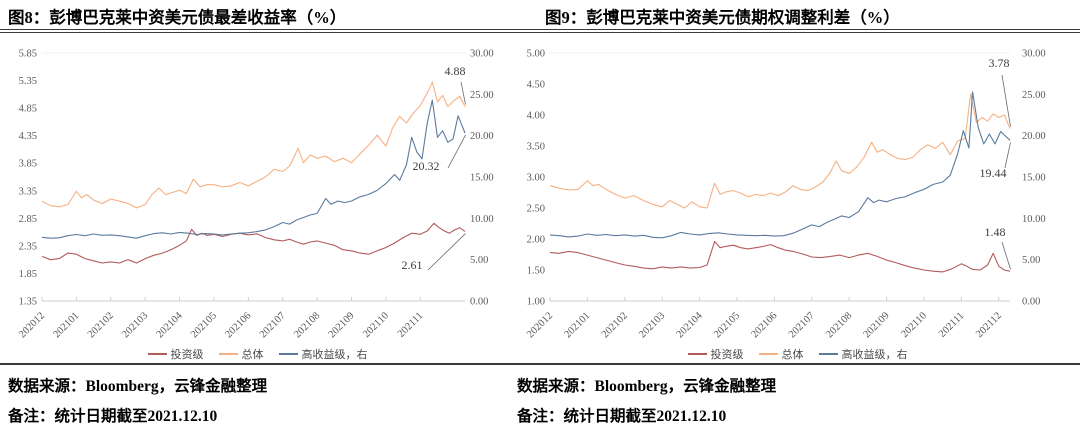 This screenshot has height=430, width=1080. I want to click on chart8-legend: 投资级 总体 高收益级，右, so click(257, 354).